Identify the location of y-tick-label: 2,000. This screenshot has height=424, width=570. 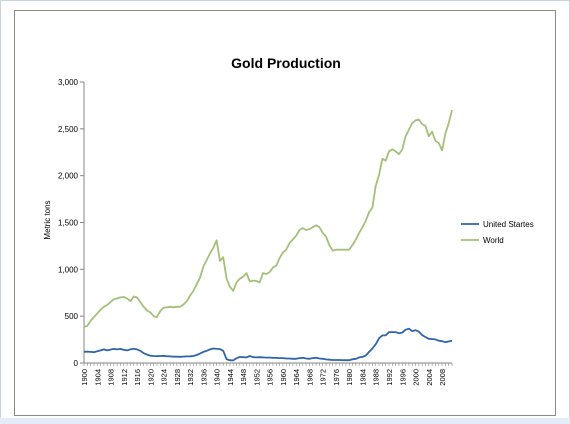
(68, 176).